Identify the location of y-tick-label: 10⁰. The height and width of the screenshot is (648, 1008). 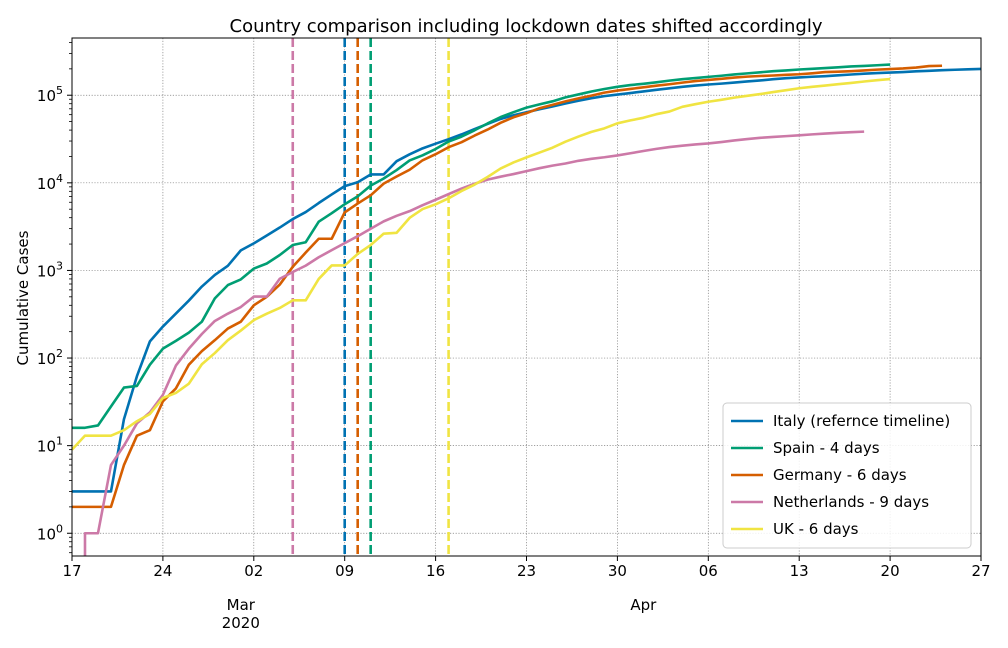
(50, 532).